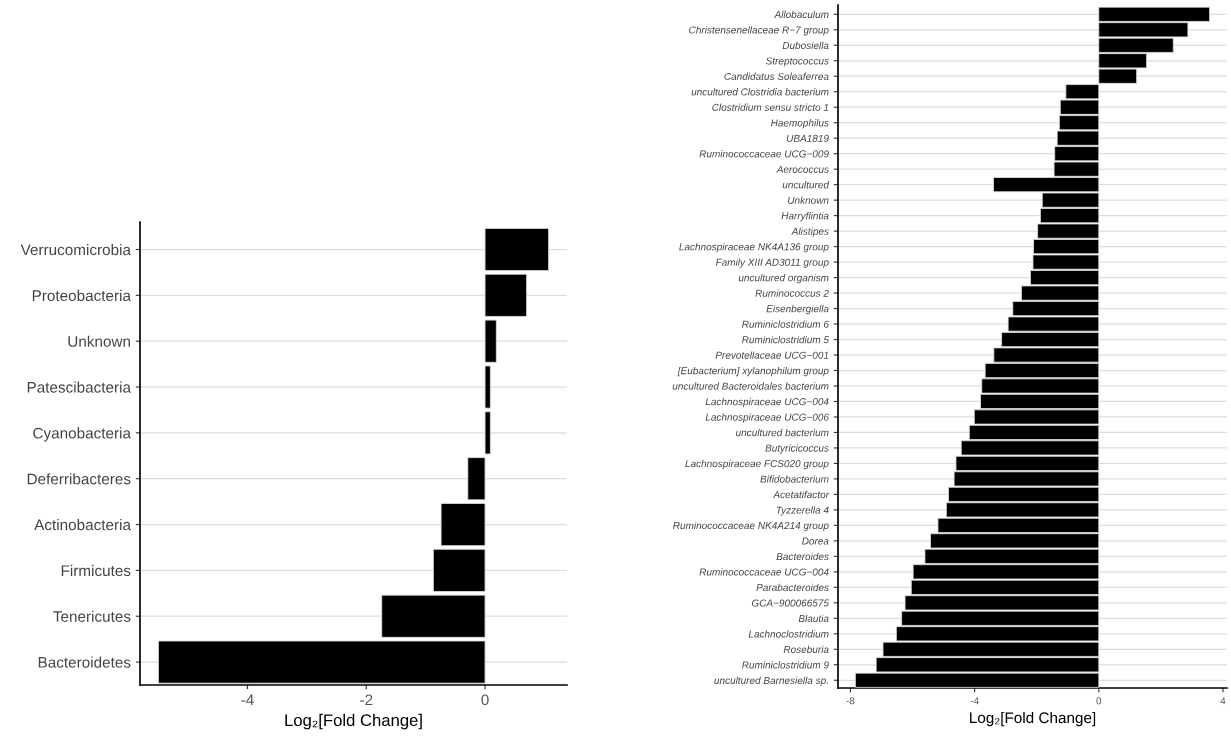 The height and width of the screenshot is (744, 1231). I want to click on y-tick-label: Christensenellaceae R−7 group, so click(759, 31).